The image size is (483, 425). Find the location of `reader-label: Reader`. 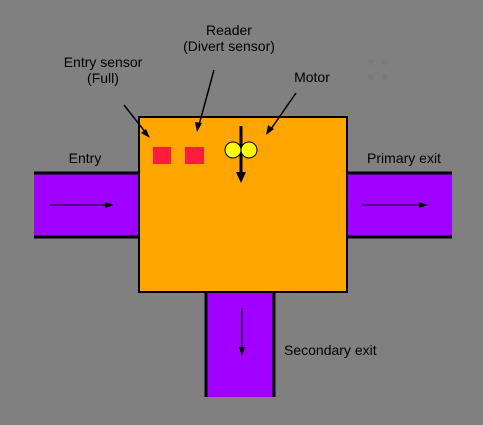

reader-label: Reader is located at coordinates (229, 30).